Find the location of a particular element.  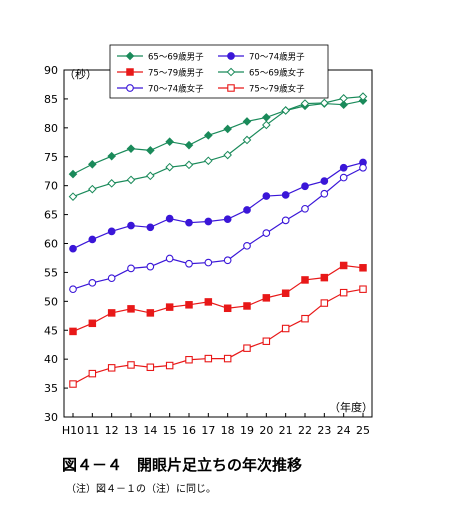

x-tick-label: 17 is located at coordinates (208, 430).